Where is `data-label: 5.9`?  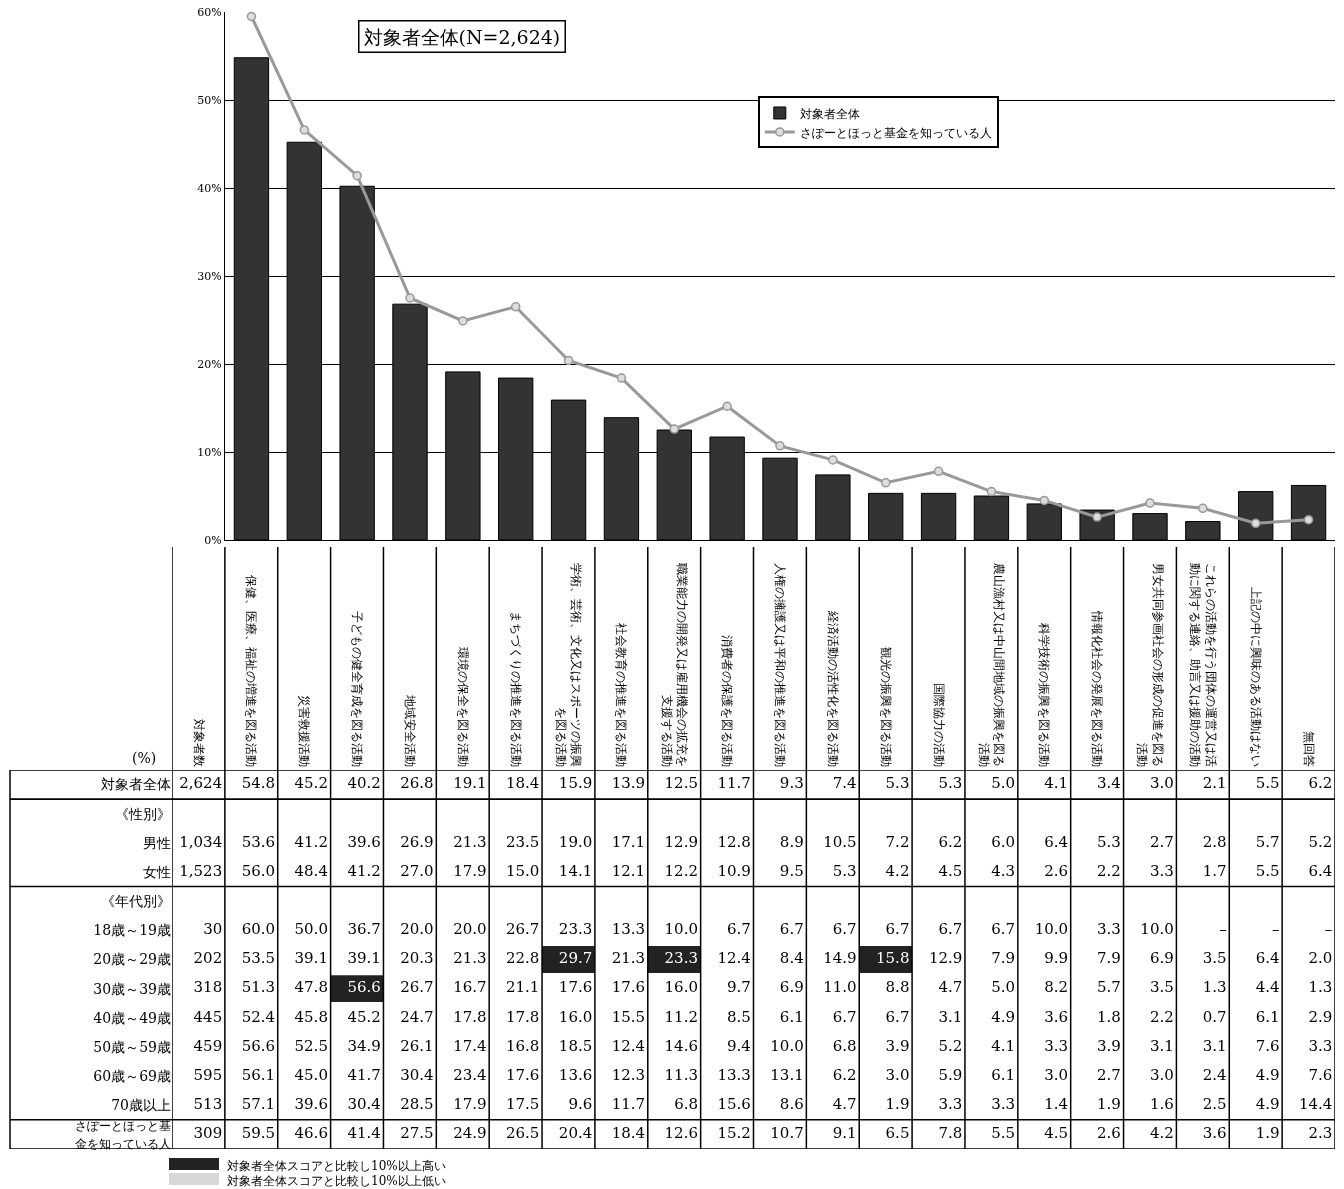
data-label: 5.9 is located at coordinates (950, 1074).